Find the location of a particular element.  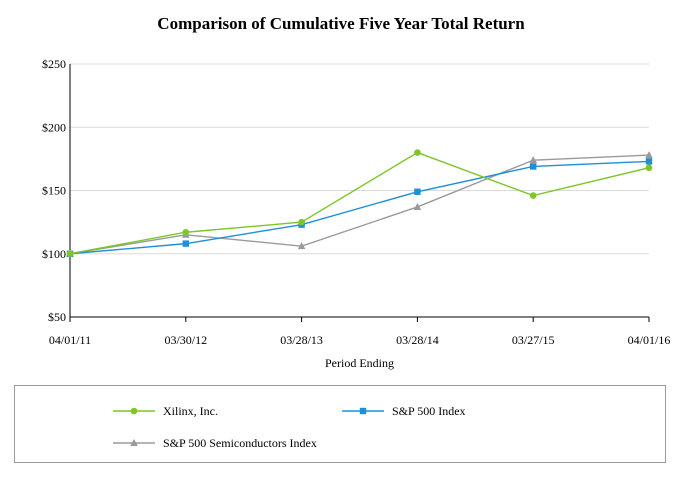

x-tick-label: 03/30/12 is located at coordinates (185, 340).